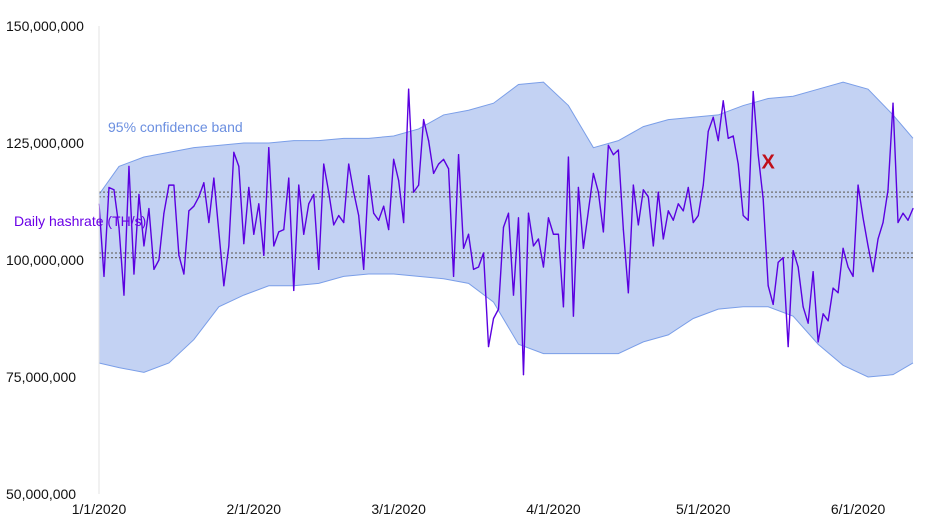 The image size is (937, 527). I want to click on x-tick-label: 4/1/2020, so click(553, 509).